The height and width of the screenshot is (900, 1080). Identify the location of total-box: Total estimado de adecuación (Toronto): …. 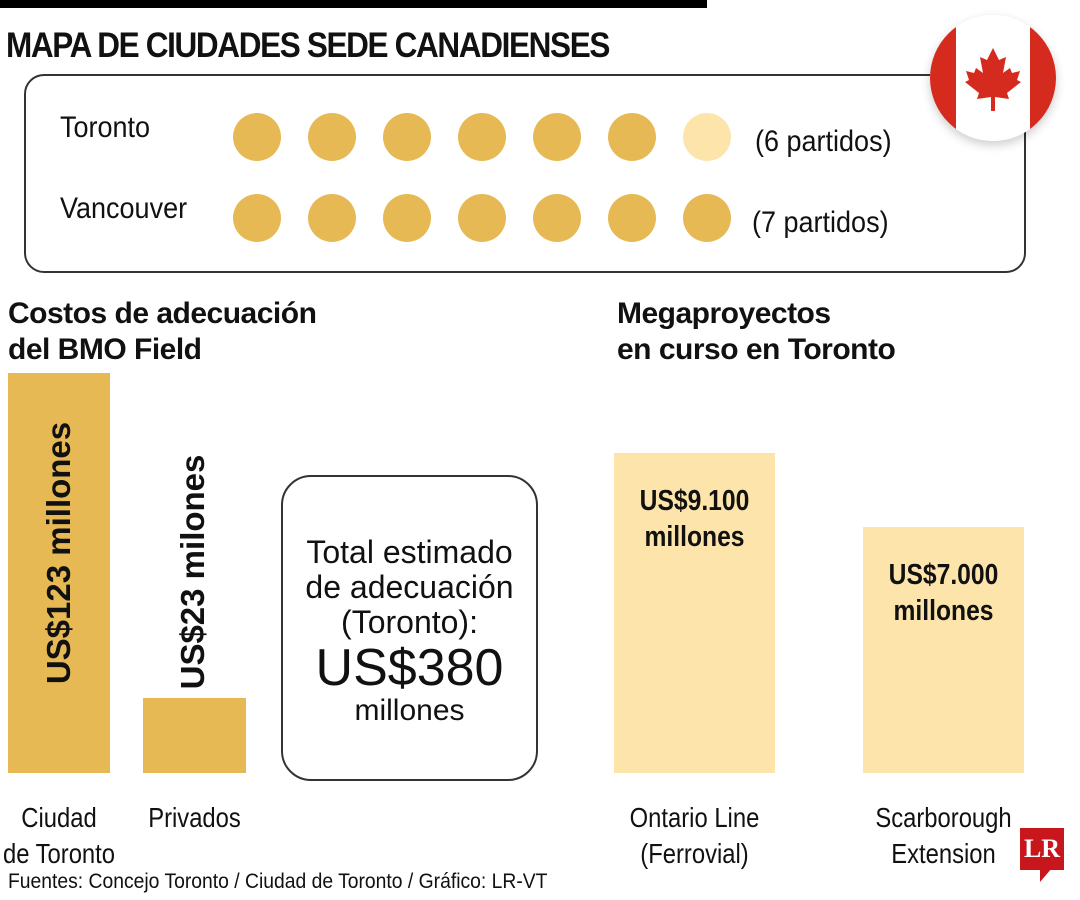
(409, 628).